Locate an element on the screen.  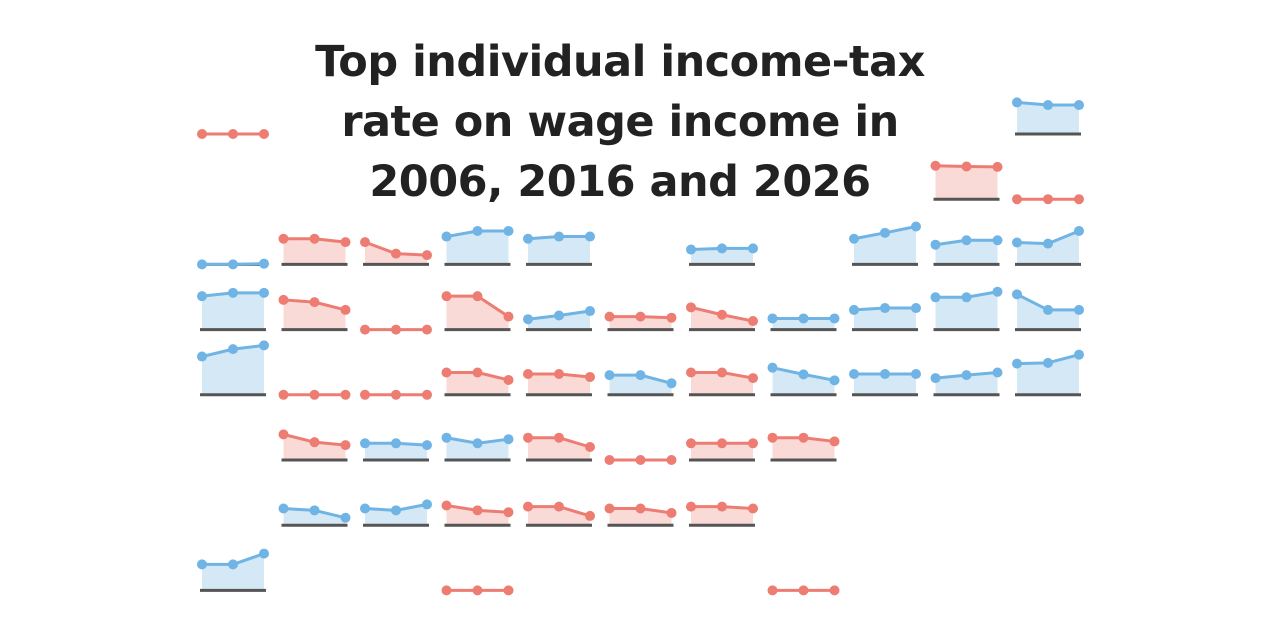
chart-title-line-3: 2006, 2016 and 2026 is located at coordinates (620, 182).